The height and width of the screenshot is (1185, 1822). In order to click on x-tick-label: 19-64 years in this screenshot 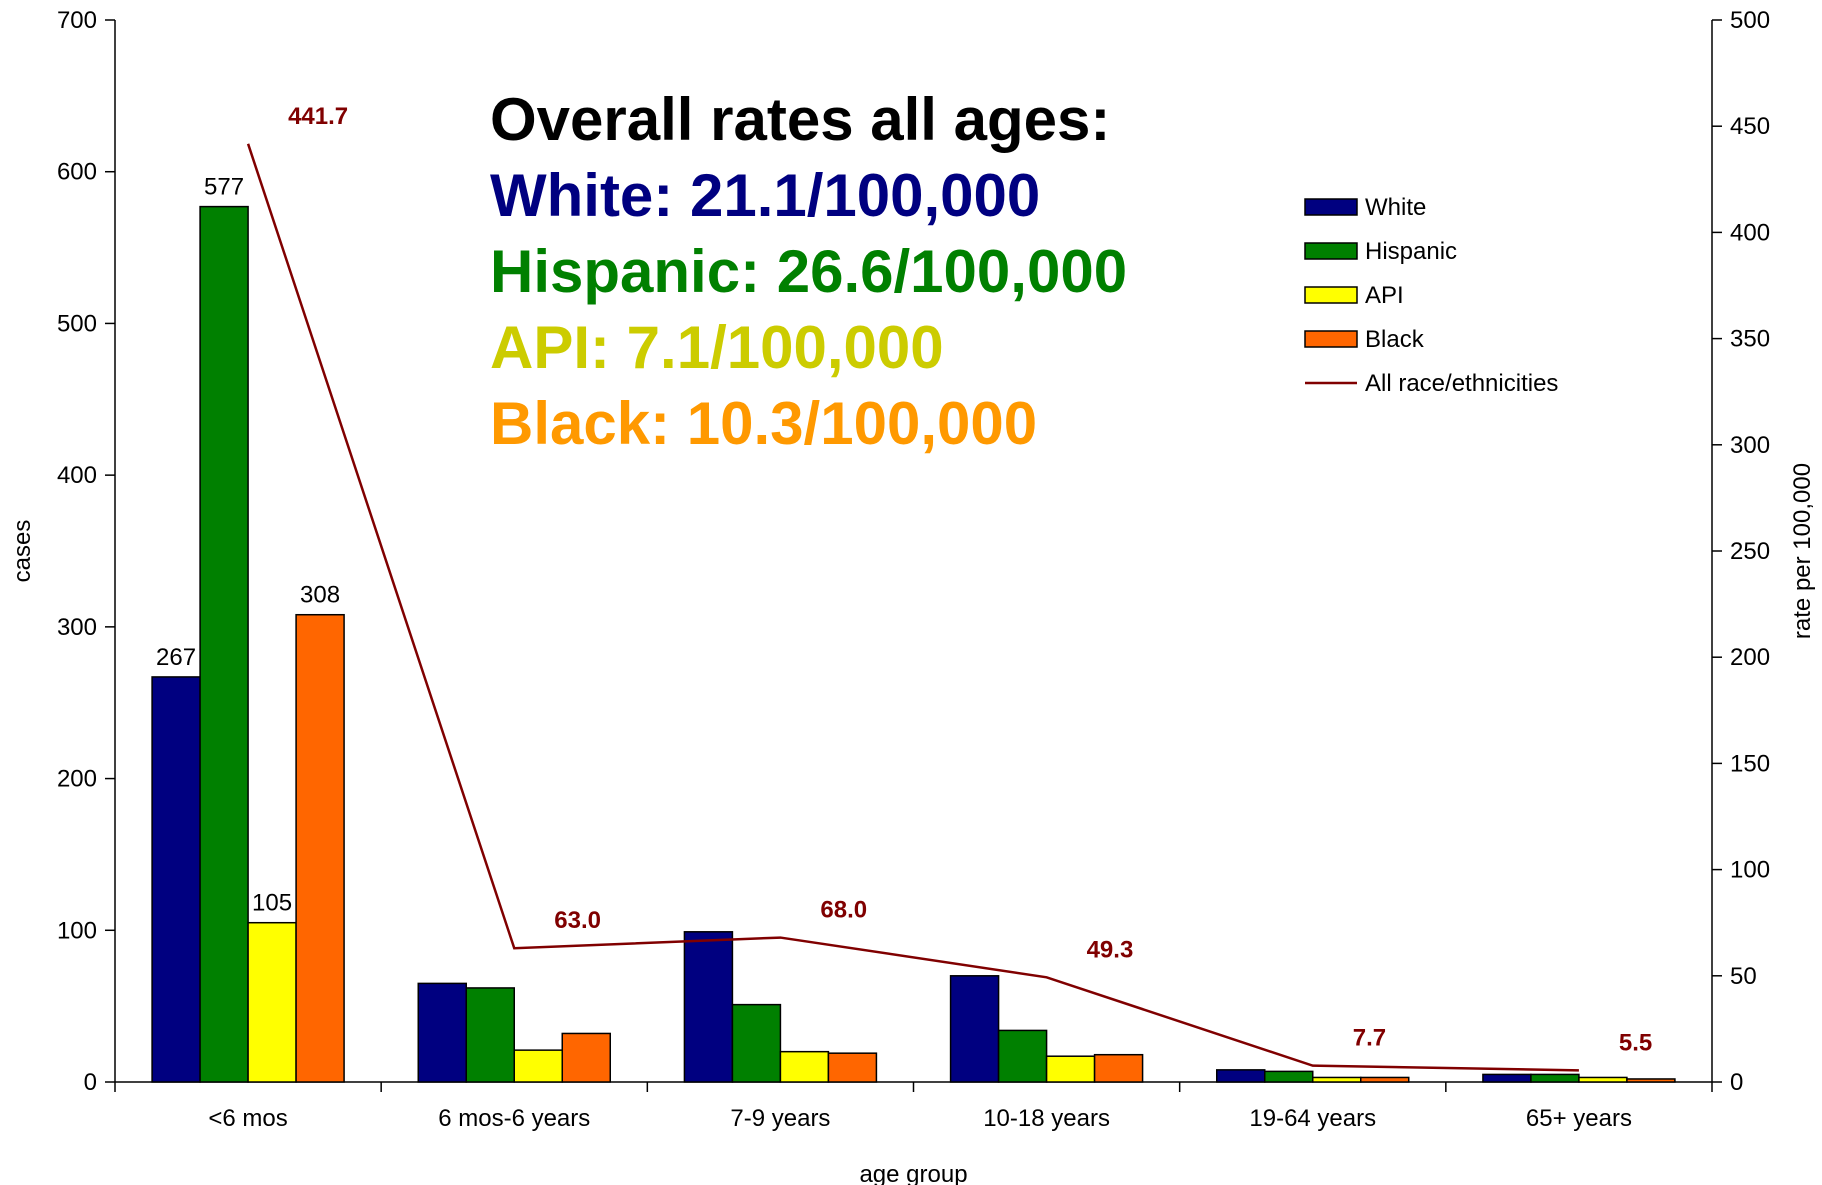, I will do `click(1312, 1118)`.